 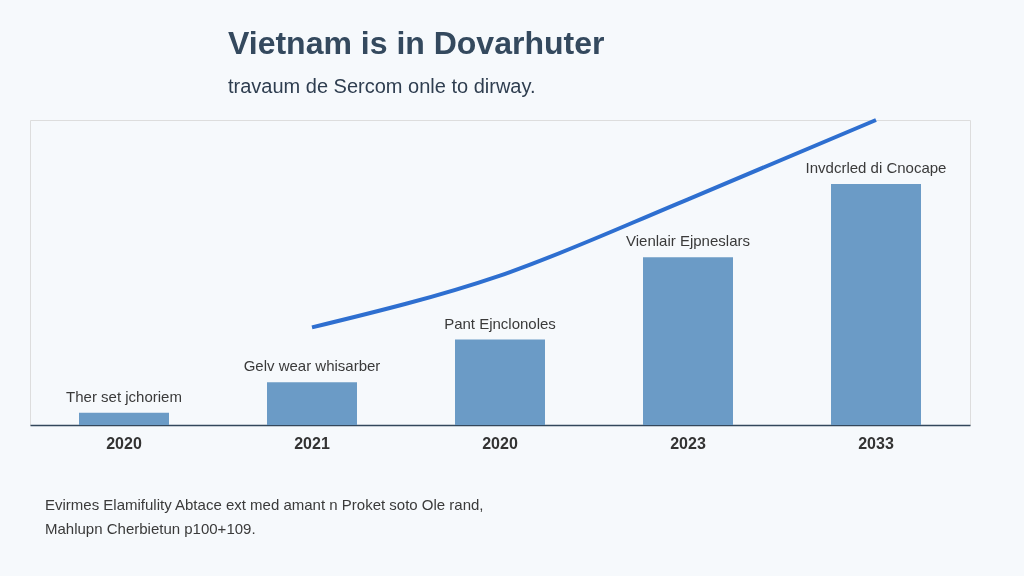 What do you see at coordinates (312, 366) in the screenshot?
I see `annotation: Gelv wear whisarber` at bounding box center [312, 366].